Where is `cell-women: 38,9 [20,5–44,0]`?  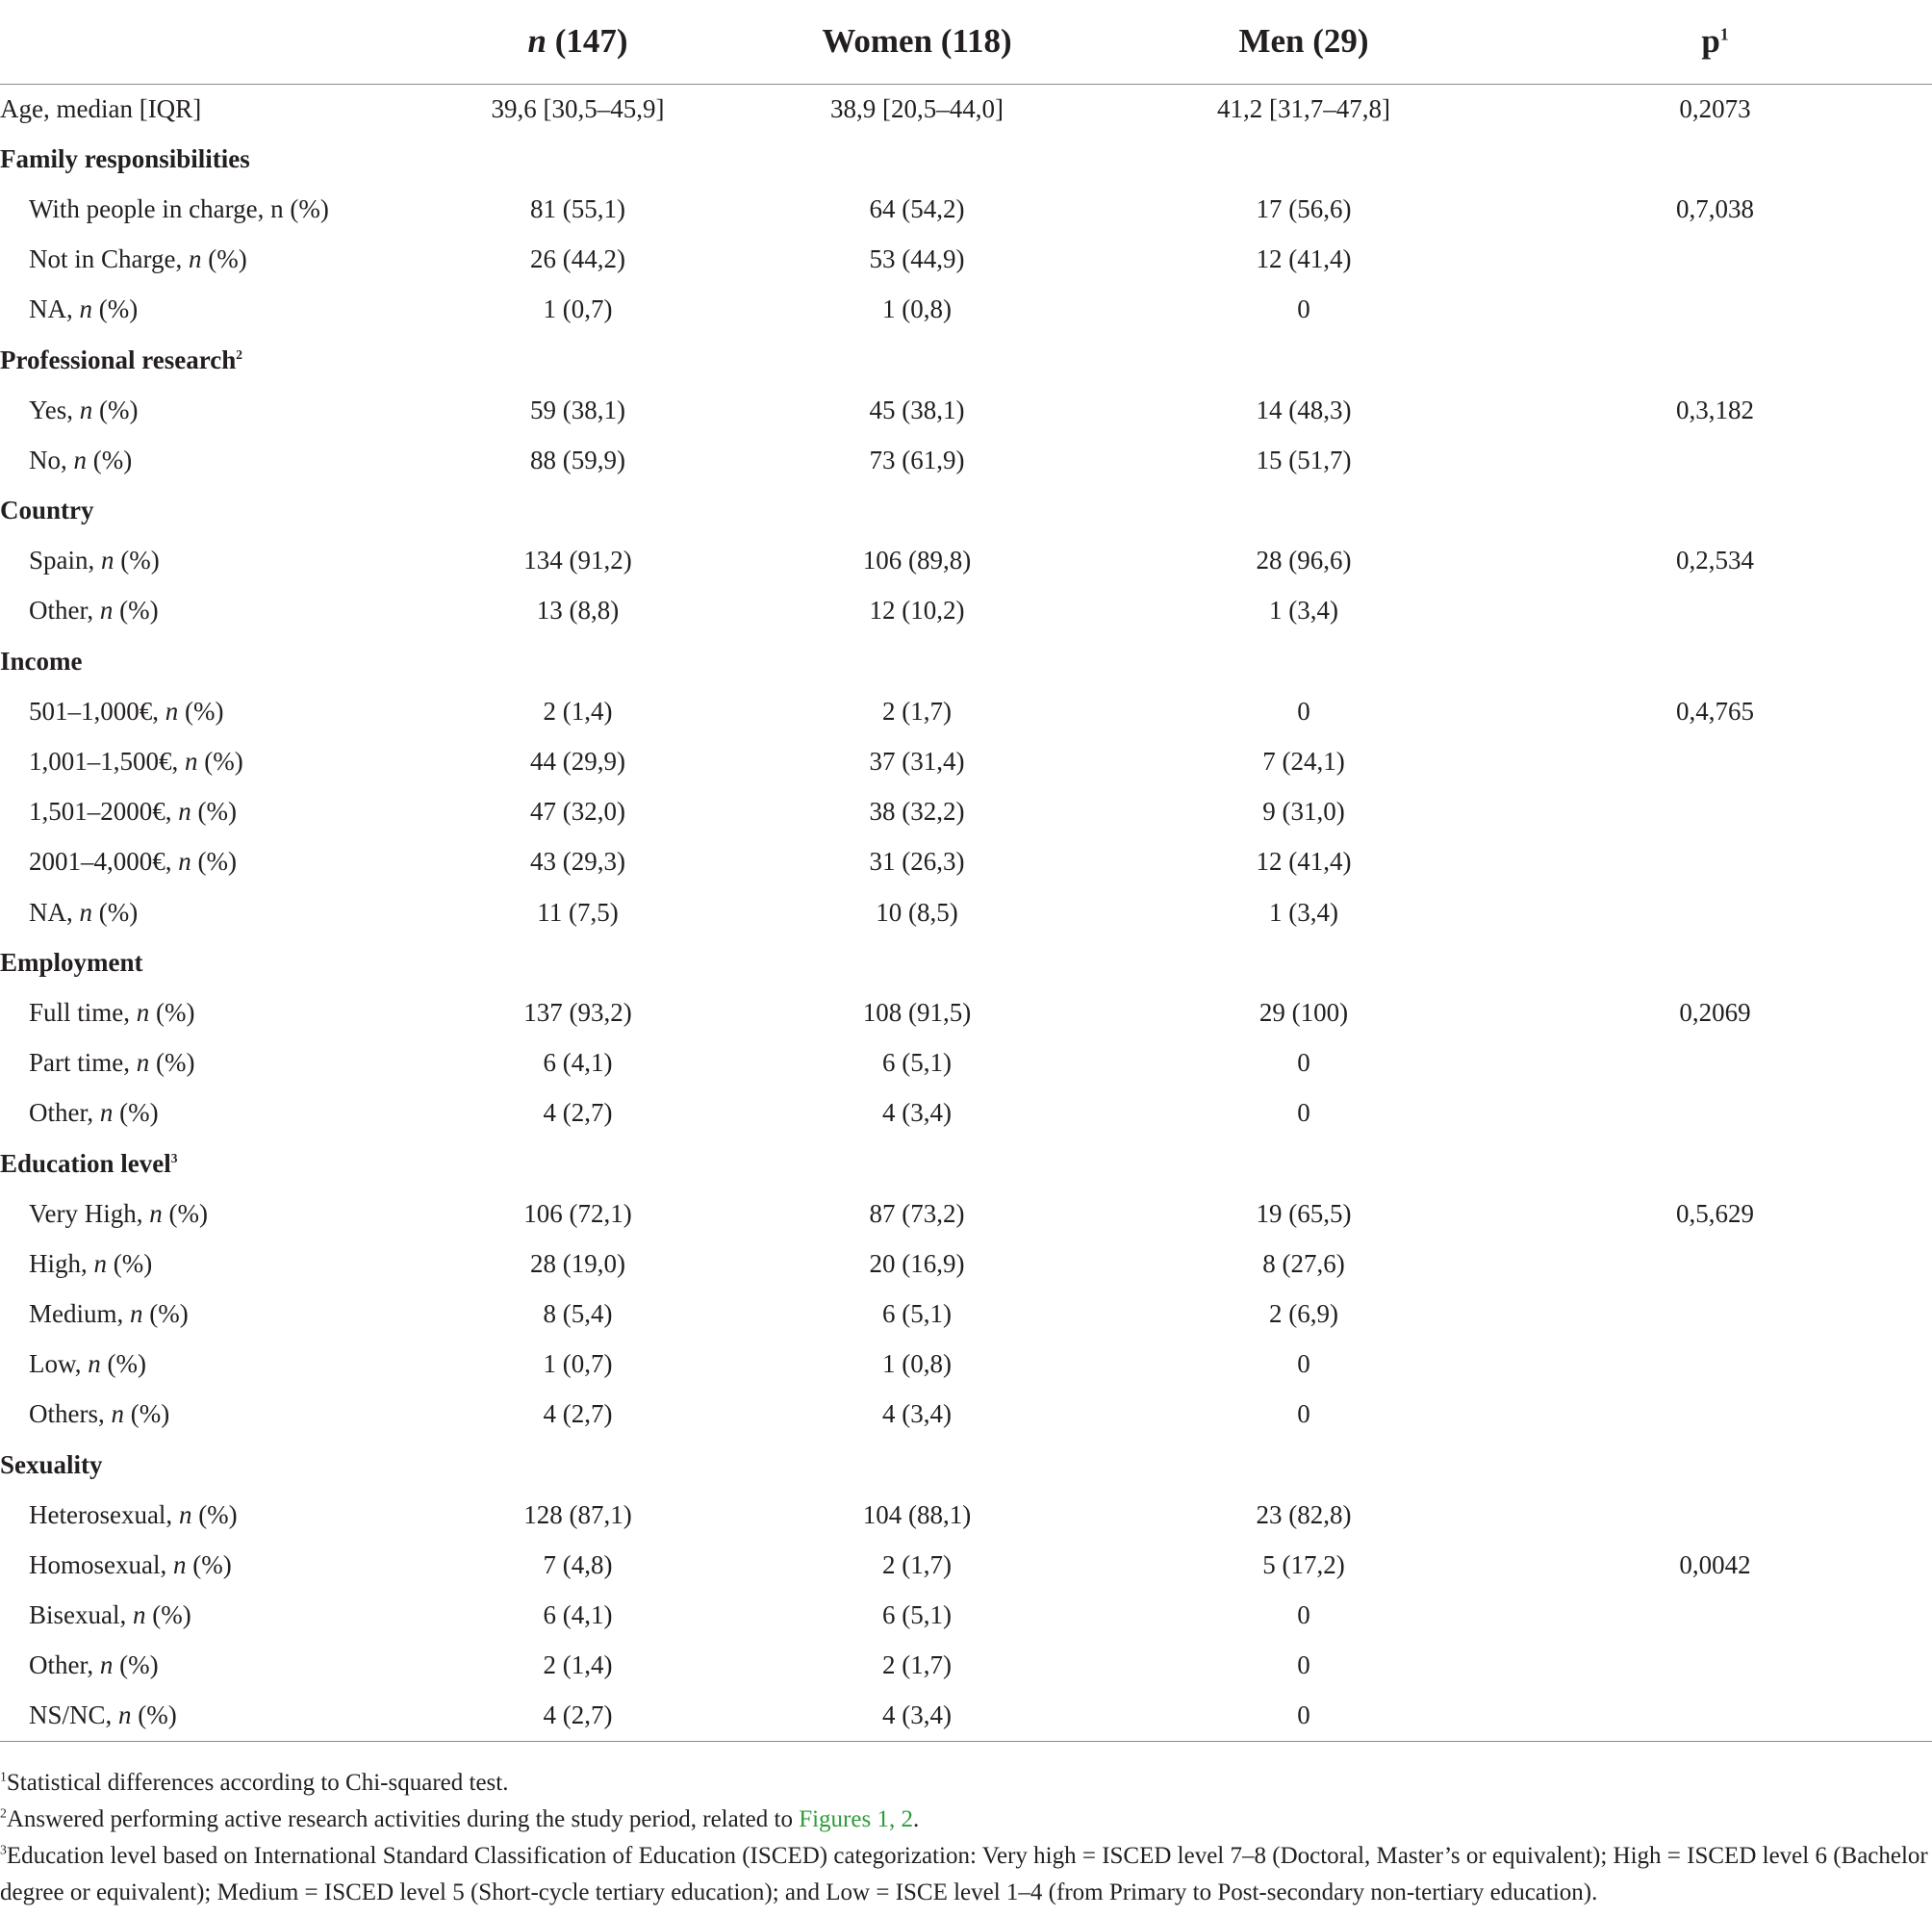 cell-women: 38,9 [20,5–44,0] is located at coordinates (917, 108).